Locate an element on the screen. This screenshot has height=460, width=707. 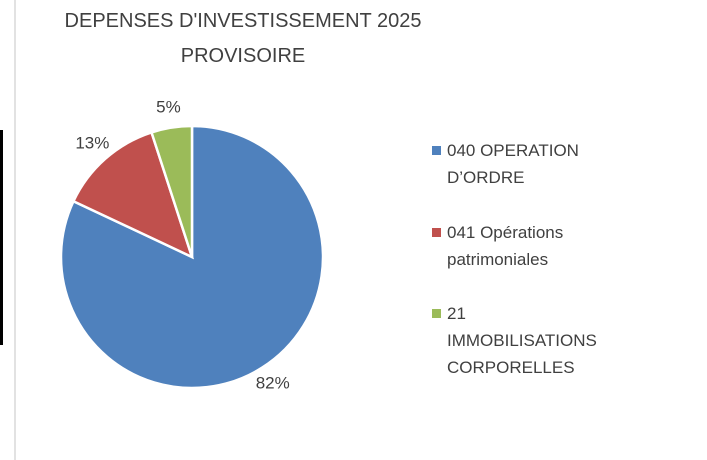
data-label: 5% is located at coordinates (168, 107).